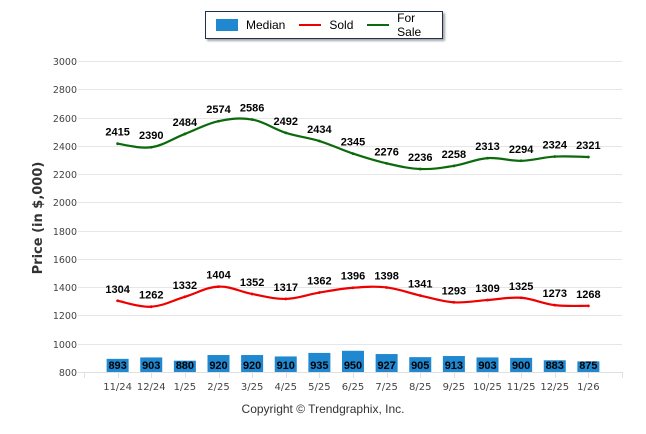 Image resolution: width=646 pixels, height=434 pixels. I want to click on x-tick-label: 6/25, so click(353, 387).